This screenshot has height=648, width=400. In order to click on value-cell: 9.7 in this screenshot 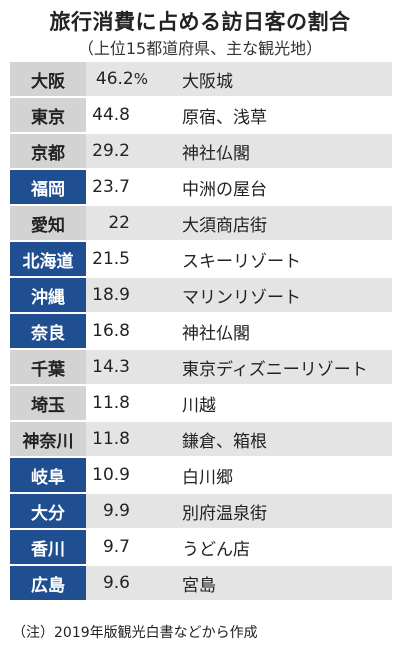, I will do `click(127, 548)`.